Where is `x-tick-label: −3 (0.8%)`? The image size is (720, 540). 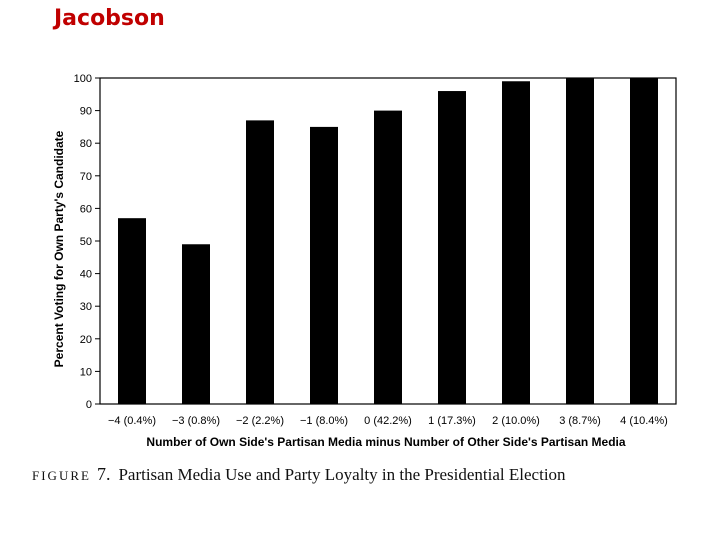
x-tick-label: −3 (0.8%) is located at coordinates (196, 421).